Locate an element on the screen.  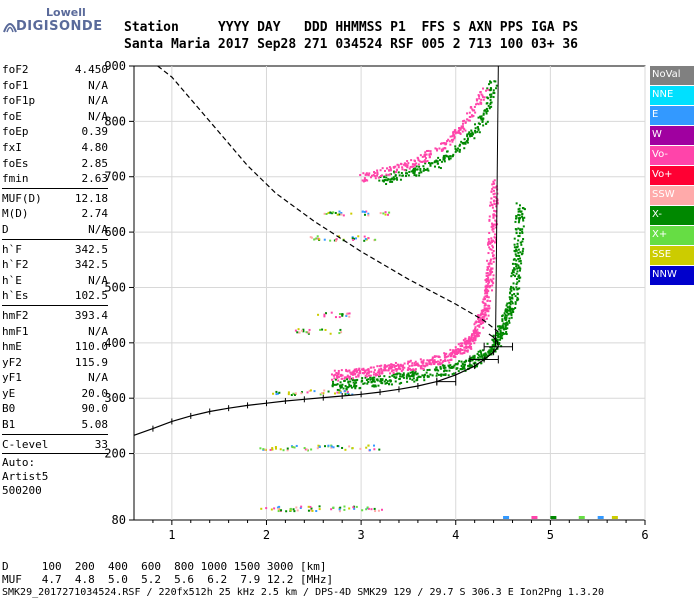
x-tick-label: 6 is located at coordinates (644, 535).